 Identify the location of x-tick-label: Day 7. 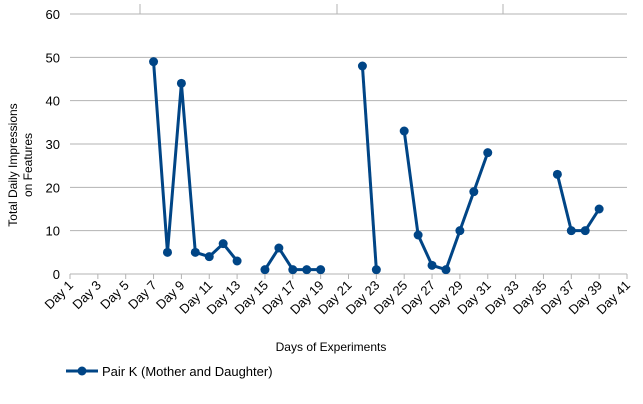
(142, 295).